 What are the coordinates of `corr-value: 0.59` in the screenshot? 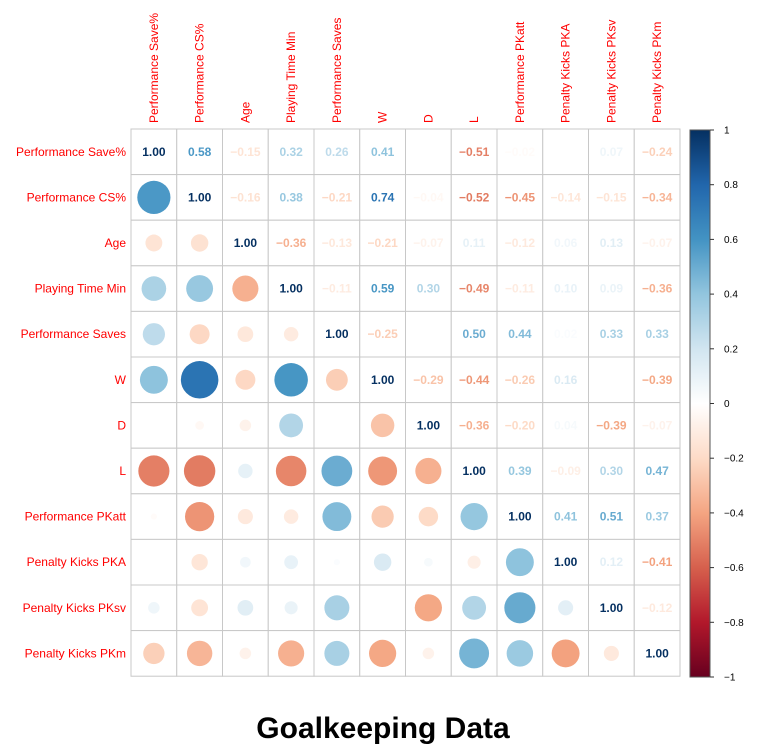 It's located at (383, 289).